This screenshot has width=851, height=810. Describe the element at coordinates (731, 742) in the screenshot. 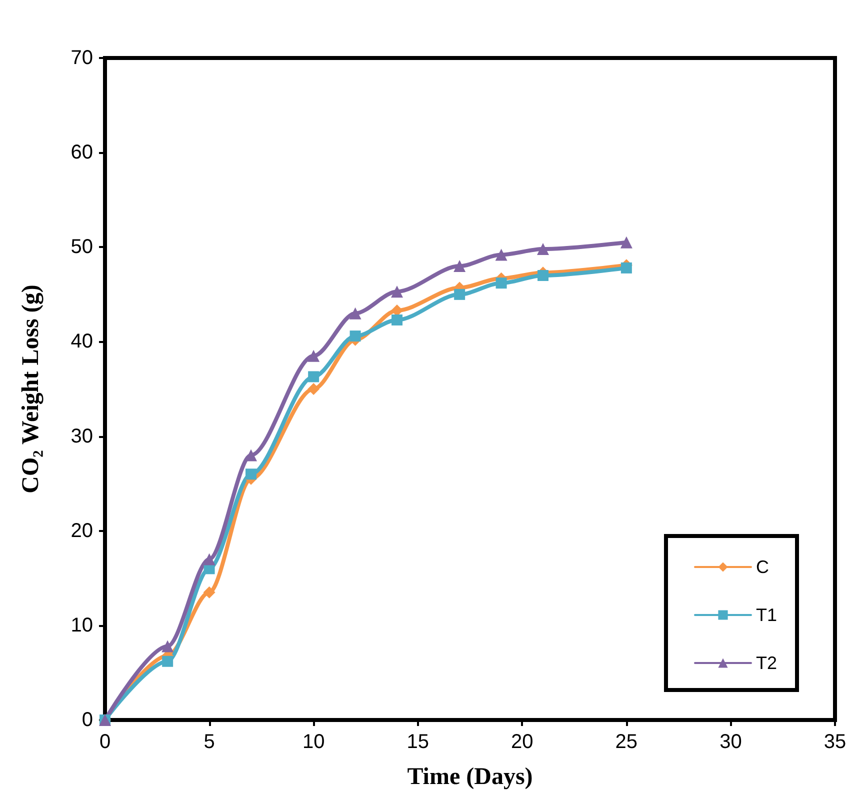

I see `x-tick-label: 30` at that location.